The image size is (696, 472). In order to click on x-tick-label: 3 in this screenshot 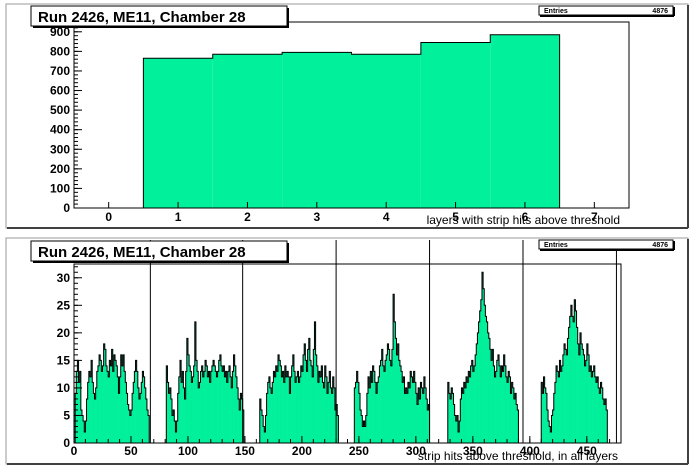, I will do `click(316, 217)`.